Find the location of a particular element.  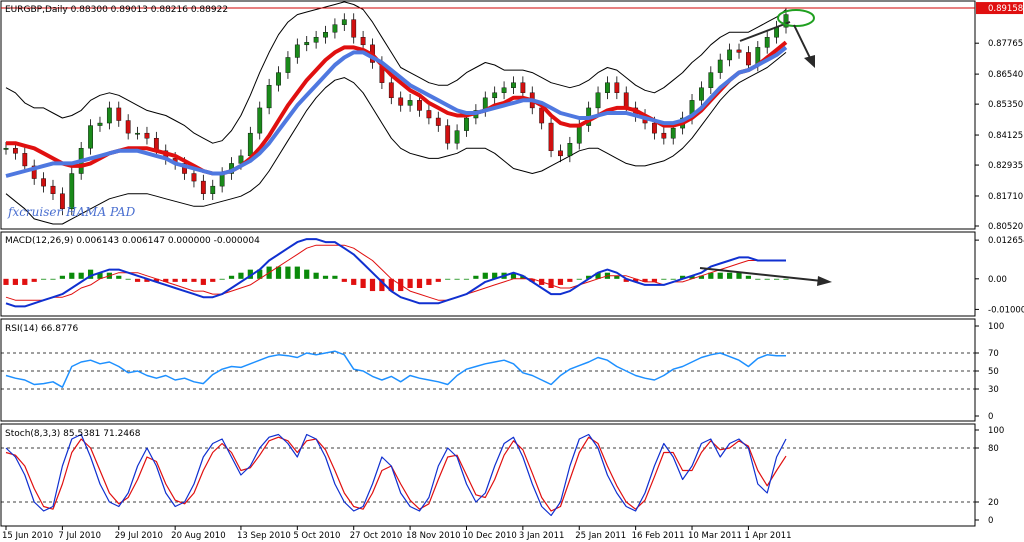

stoch-axis-tick-label: 80 is located at coordinates (993, 449).